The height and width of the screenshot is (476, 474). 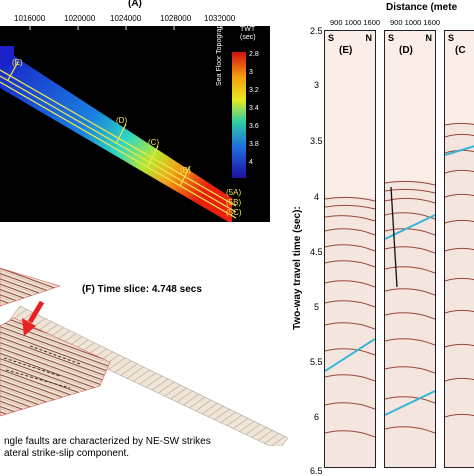 I want to click on panel-a-label: (A), so click(x=135, y=4).